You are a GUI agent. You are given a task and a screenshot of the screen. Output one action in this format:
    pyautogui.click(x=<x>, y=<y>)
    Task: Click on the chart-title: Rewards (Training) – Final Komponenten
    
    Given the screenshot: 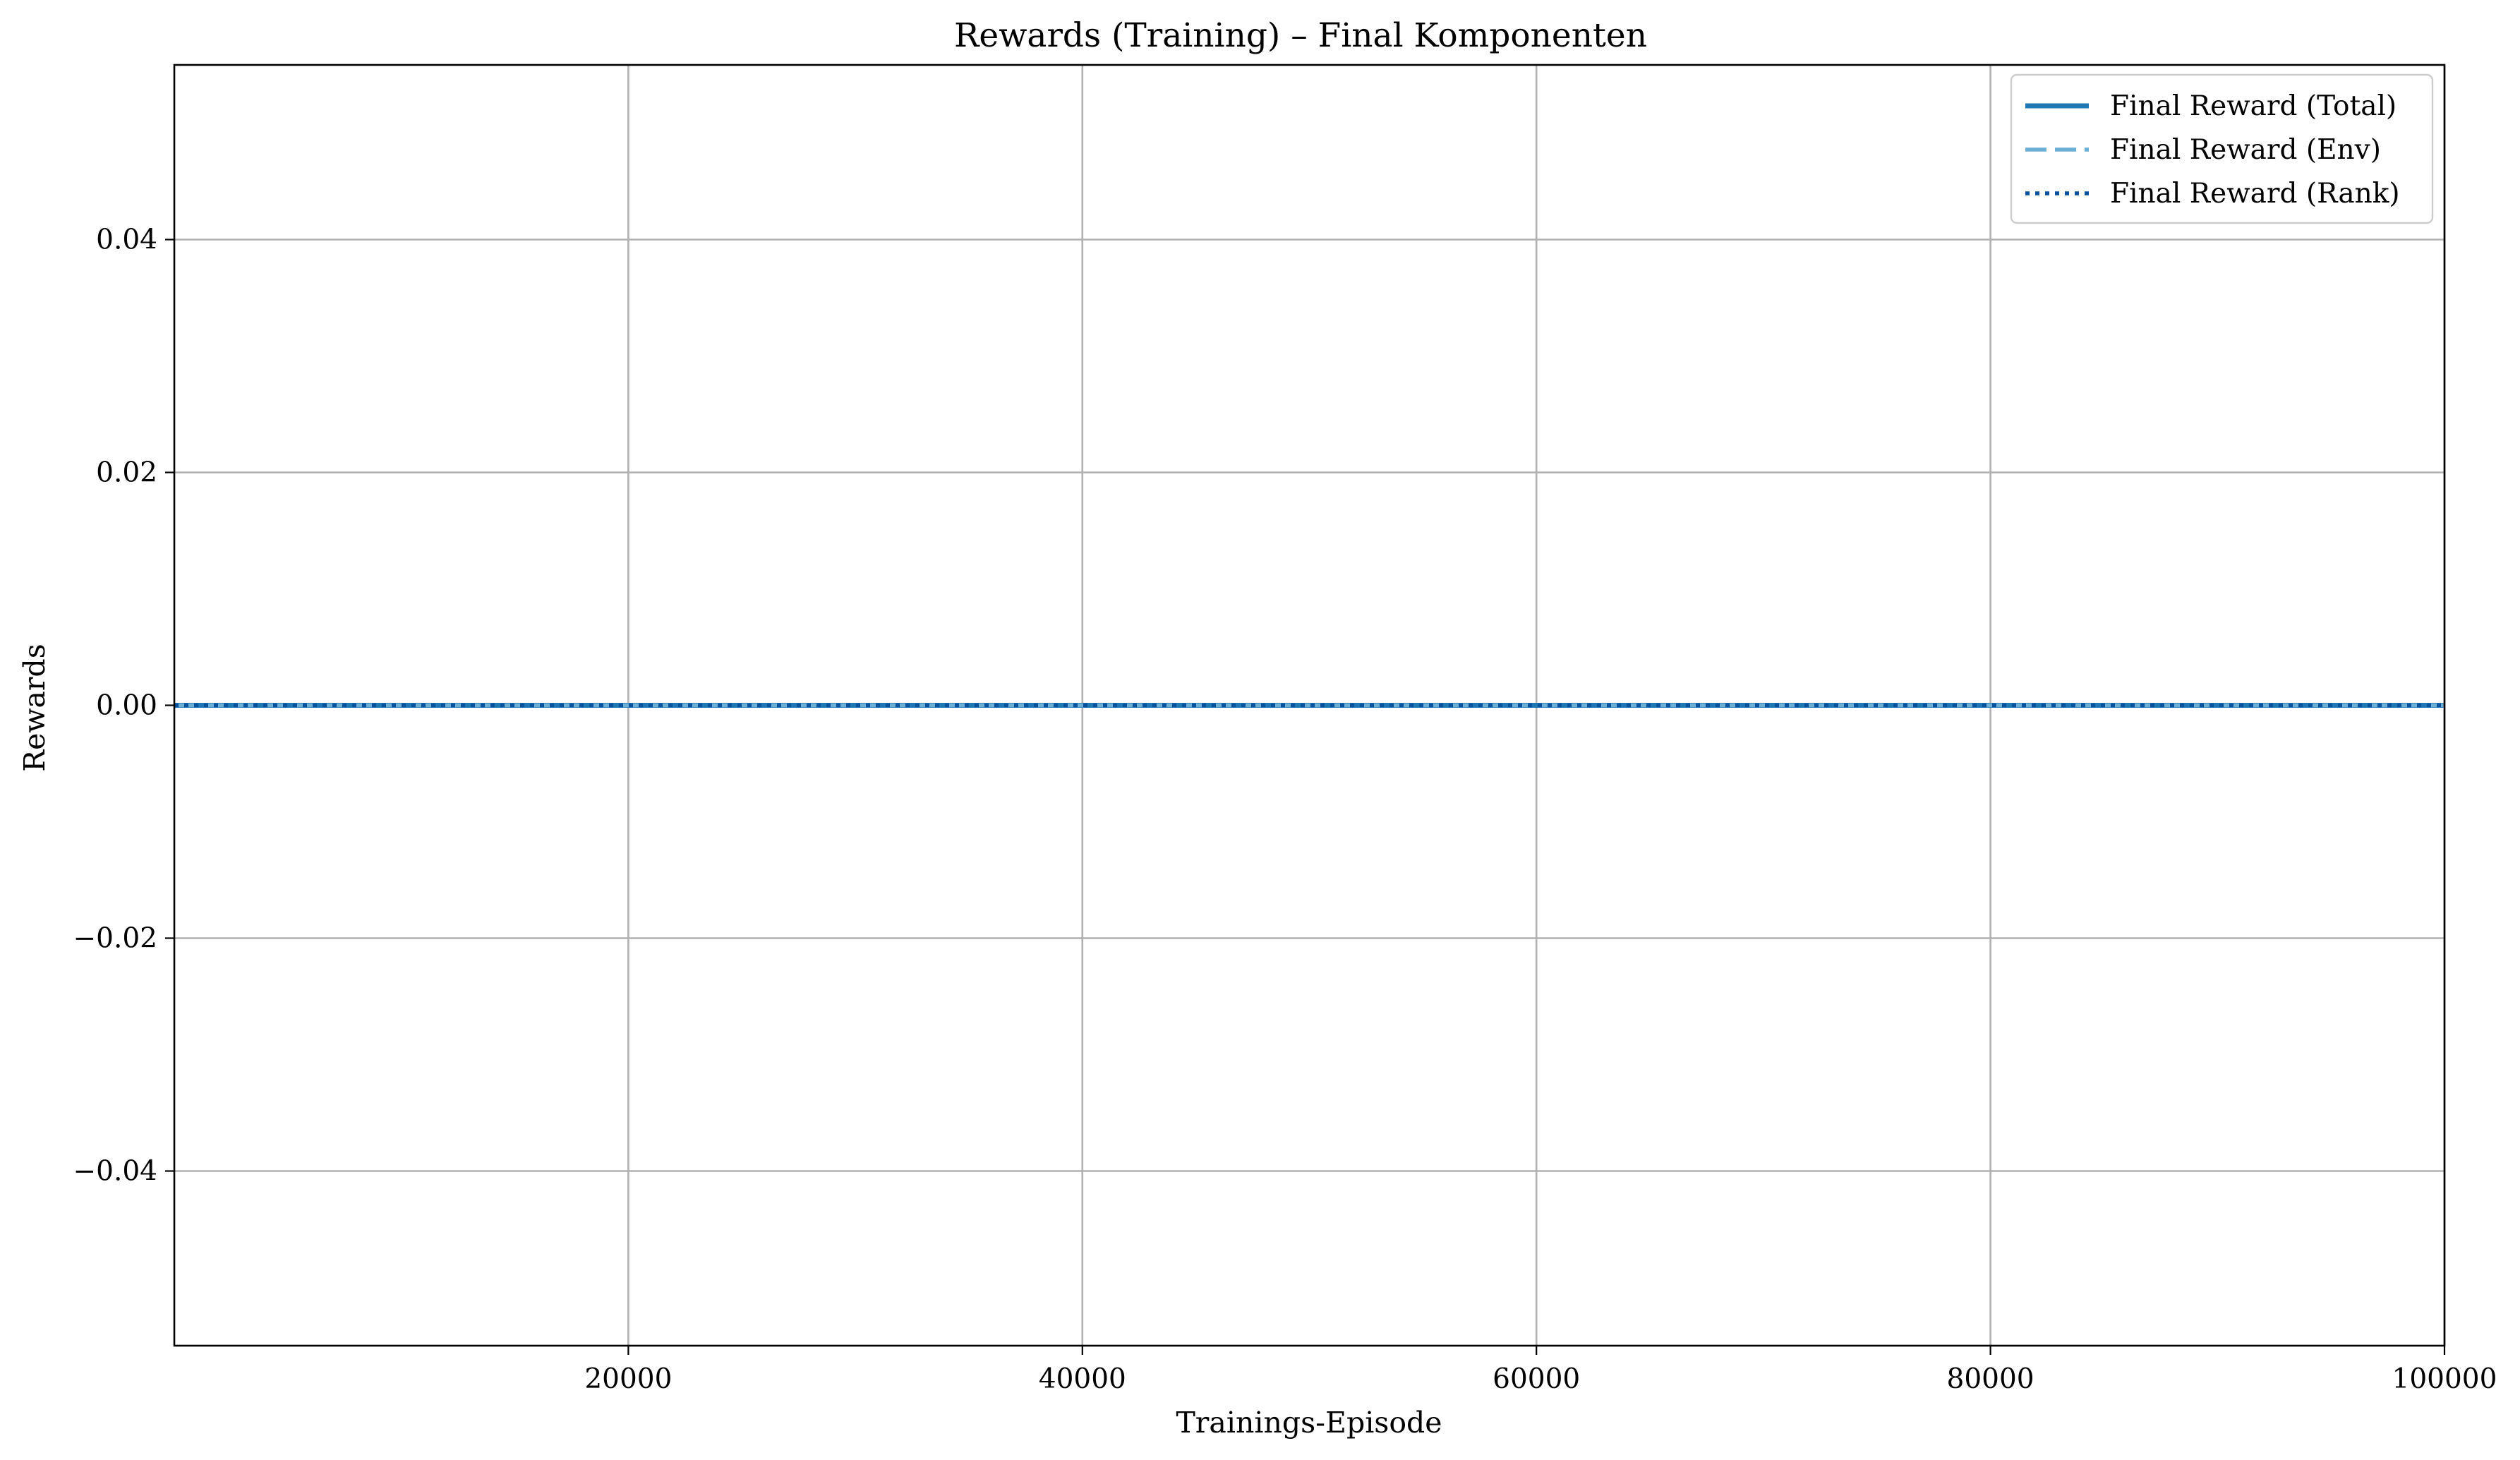 What is the action you would take?
    pyautogui.click(x=1300, y=36)
    